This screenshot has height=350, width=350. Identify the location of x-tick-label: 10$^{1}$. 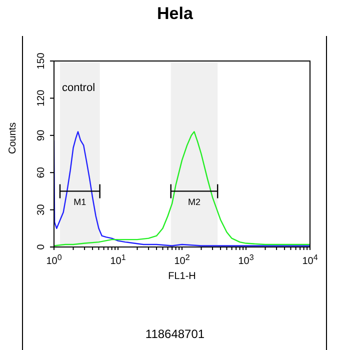
(118, 259).